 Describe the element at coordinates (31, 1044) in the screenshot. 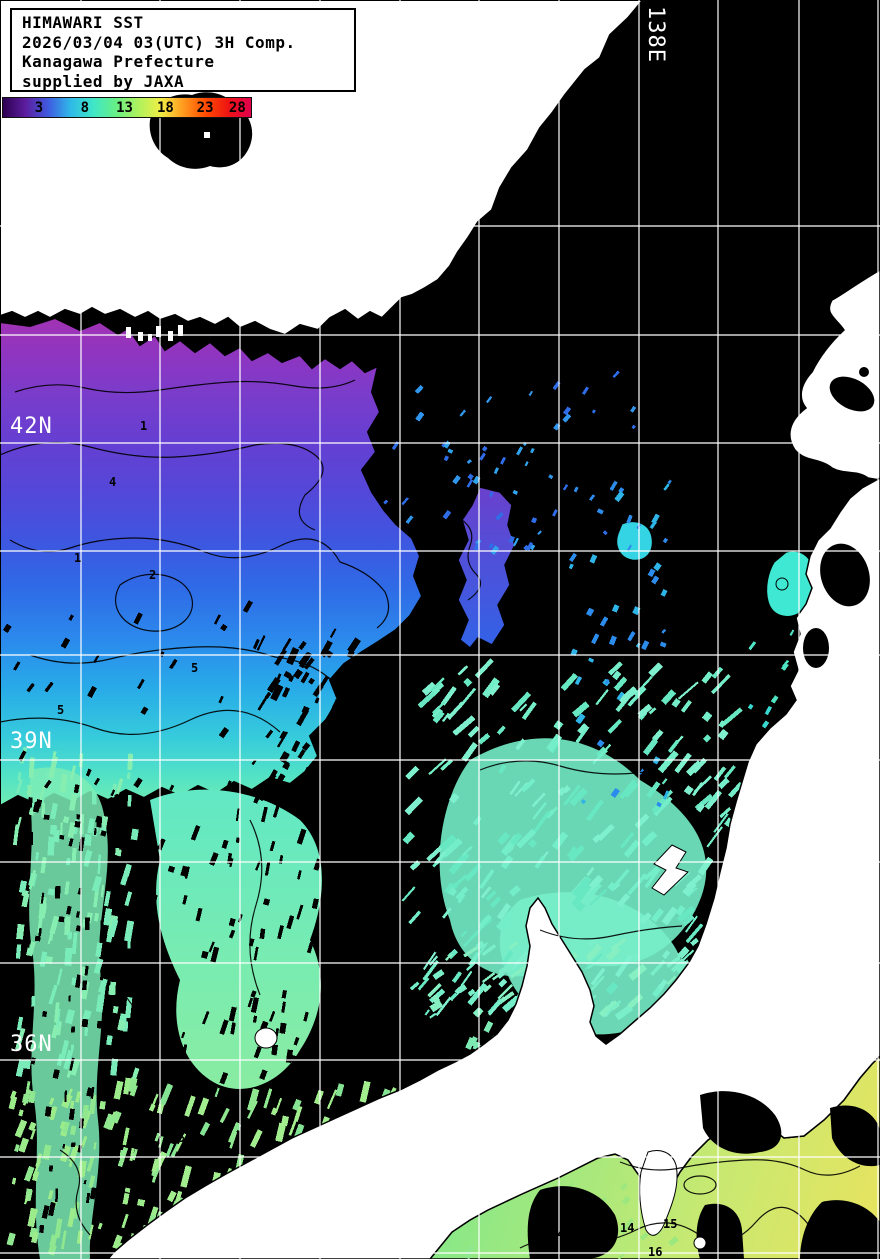

I see `latitude-label: 36N` at that location.